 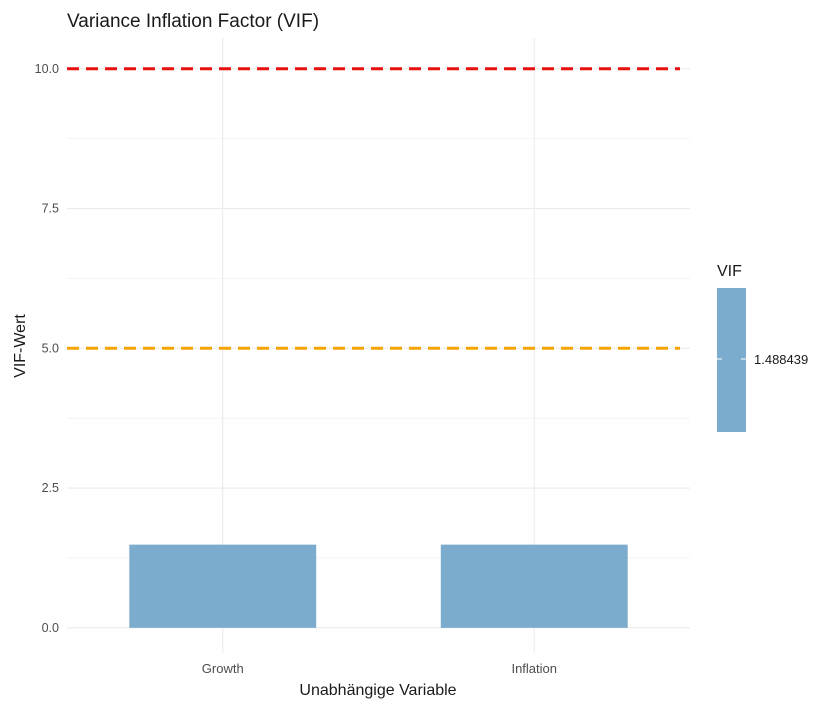 I want to click on y-axis-title: VIF-Wert, so click(x=20, y=346).